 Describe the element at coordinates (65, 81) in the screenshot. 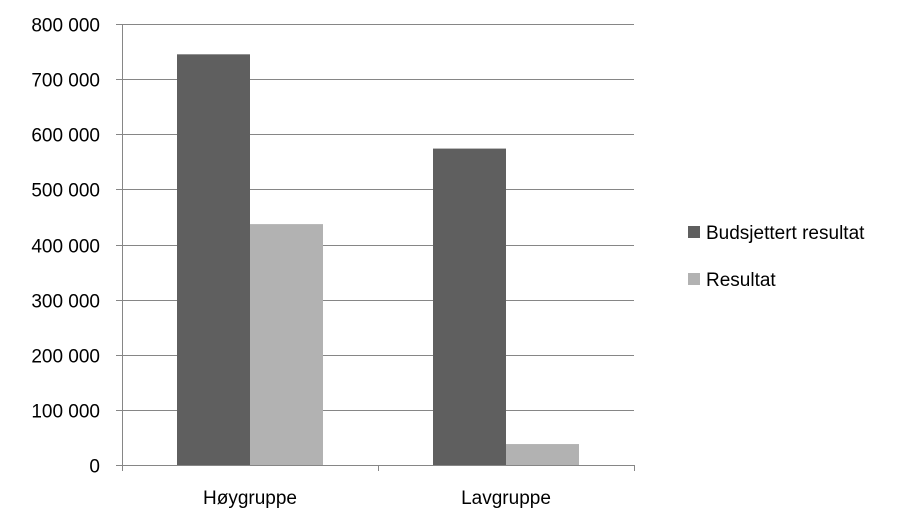

I see `y-tick-label: 700 000` at that location.